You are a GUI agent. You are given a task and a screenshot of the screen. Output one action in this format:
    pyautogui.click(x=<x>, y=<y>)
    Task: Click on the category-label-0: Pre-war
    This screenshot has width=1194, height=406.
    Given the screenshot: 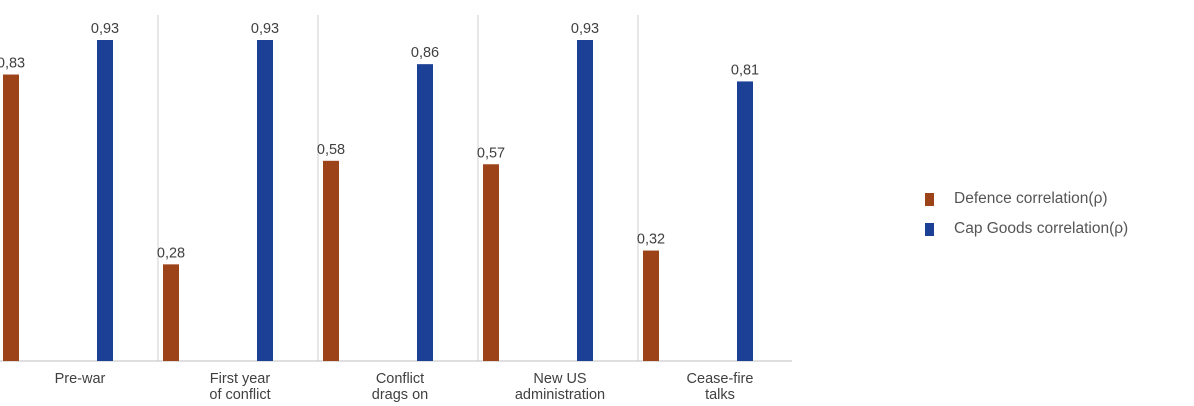 What is the action you would take?
    pyautogui.click(x=80, y=379)
    